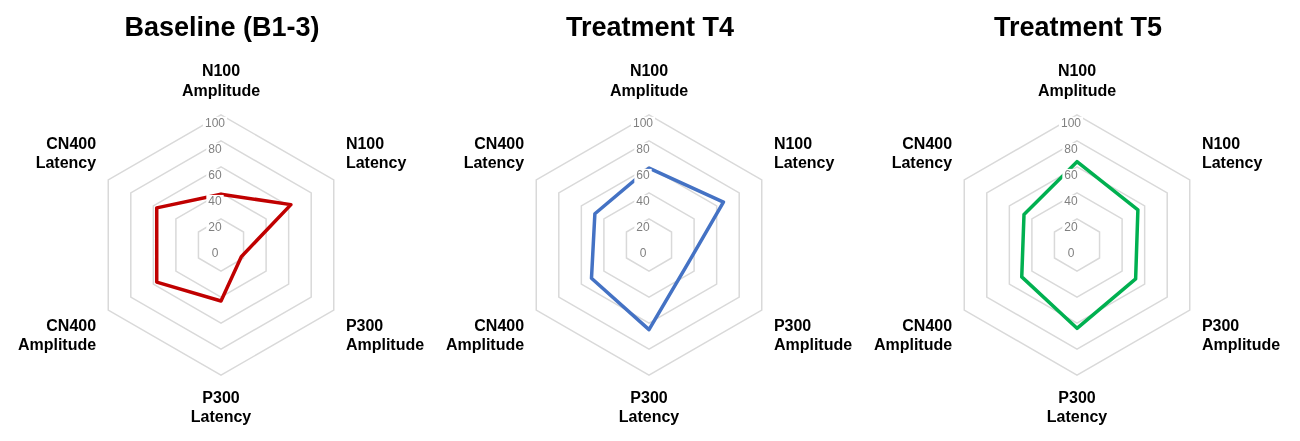  Describe the element at coordinates (222, 26) in the screenshot. I see `chart-title: Baseline (B1-3)` at that location.